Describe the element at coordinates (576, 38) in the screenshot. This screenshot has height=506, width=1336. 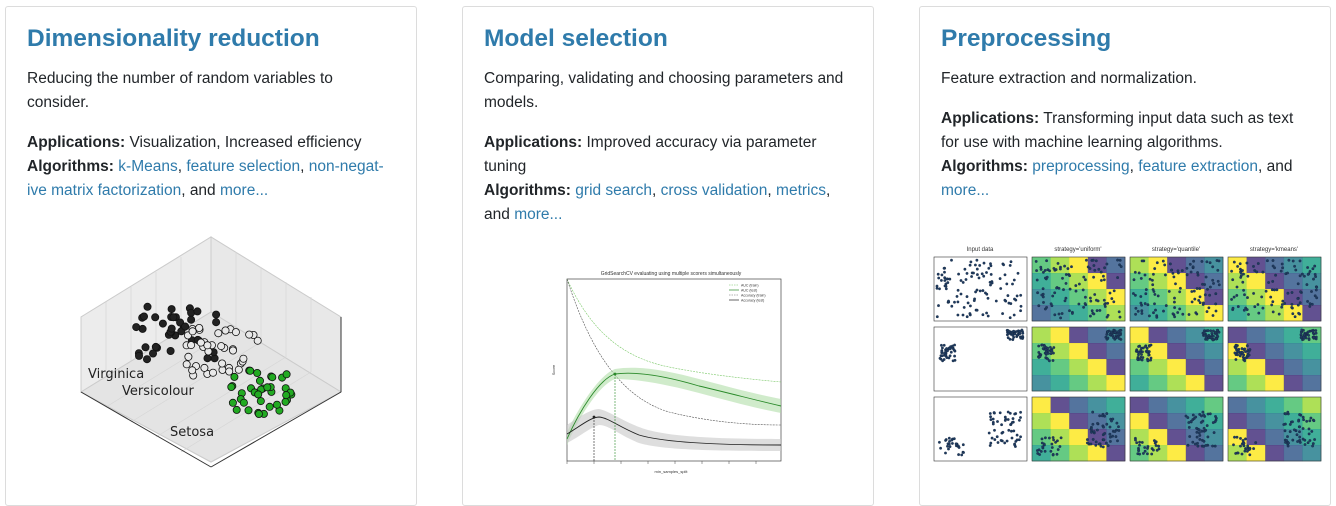
I see `card-title: Model selection` at that location.